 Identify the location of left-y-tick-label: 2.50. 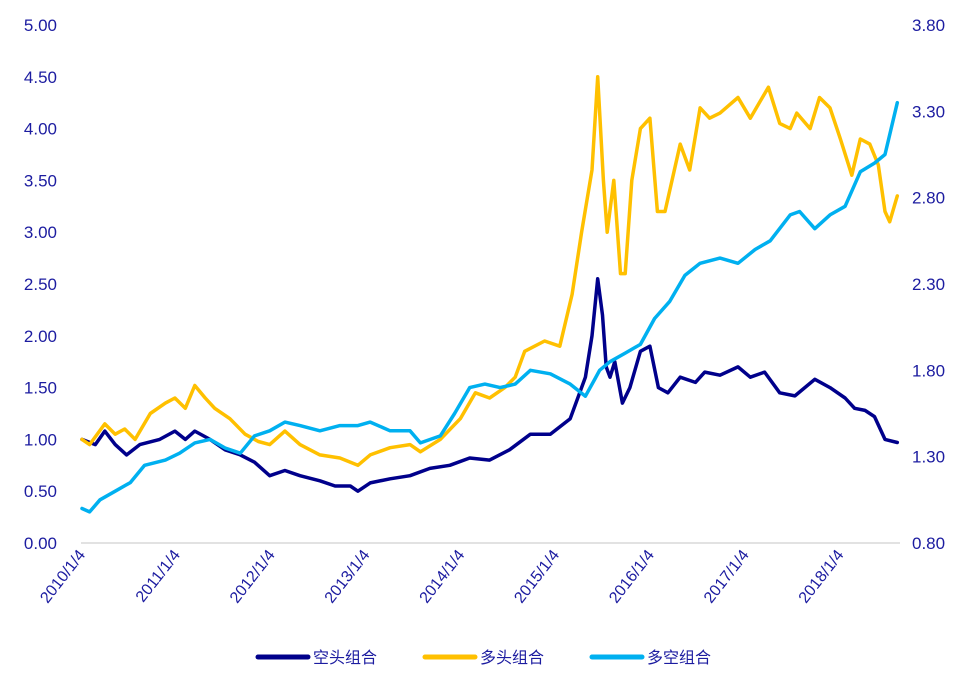
(40, 284).